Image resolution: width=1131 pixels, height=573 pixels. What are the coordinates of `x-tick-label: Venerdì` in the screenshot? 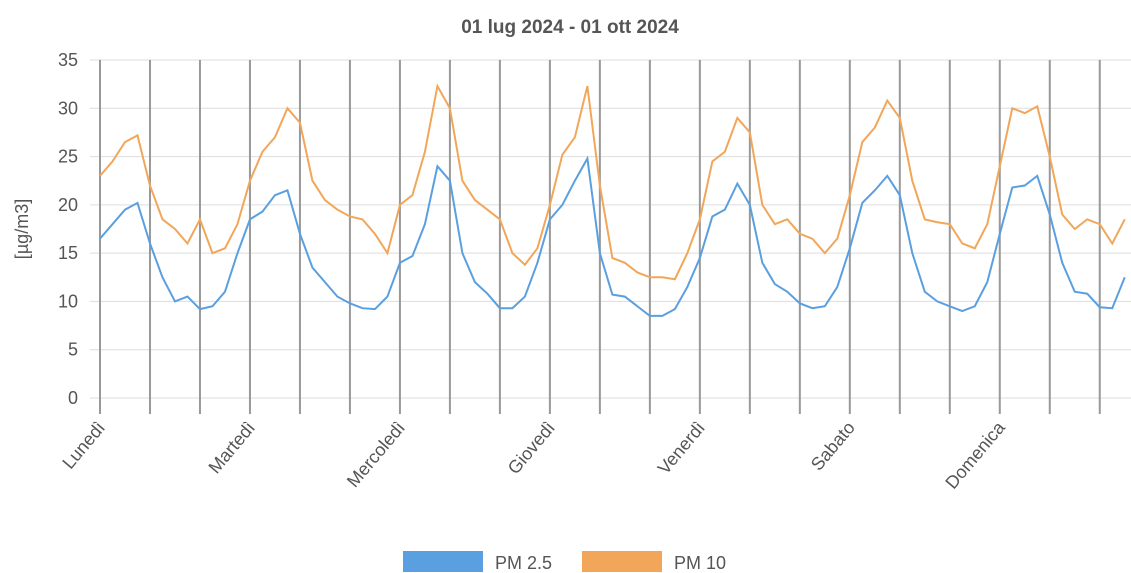 It's located at (681, 448).